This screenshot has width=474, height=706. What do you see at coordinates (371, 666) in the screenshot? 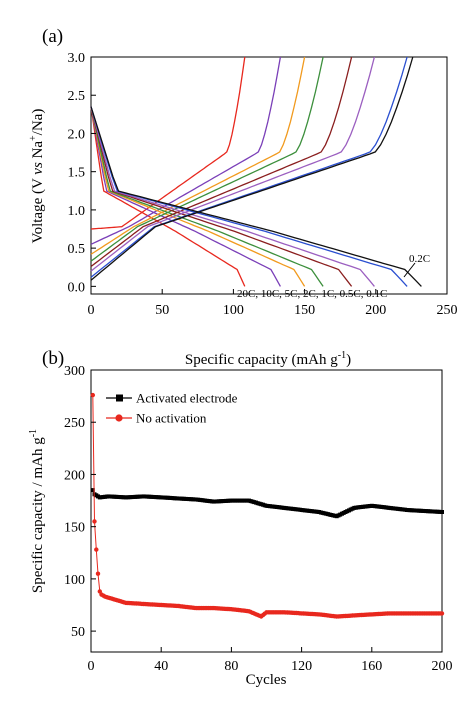
I see `b-x-tick-label: 160` at bounding box center [371, 666].